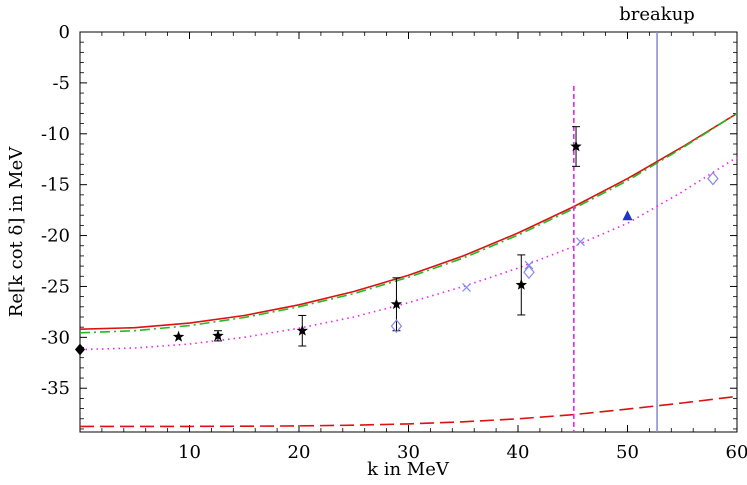 The width and height of the screenshot is (747, 485). Describe the element at coordinates (61, 83) in the screenshot. I see `y-tick-label: -5` at that location.